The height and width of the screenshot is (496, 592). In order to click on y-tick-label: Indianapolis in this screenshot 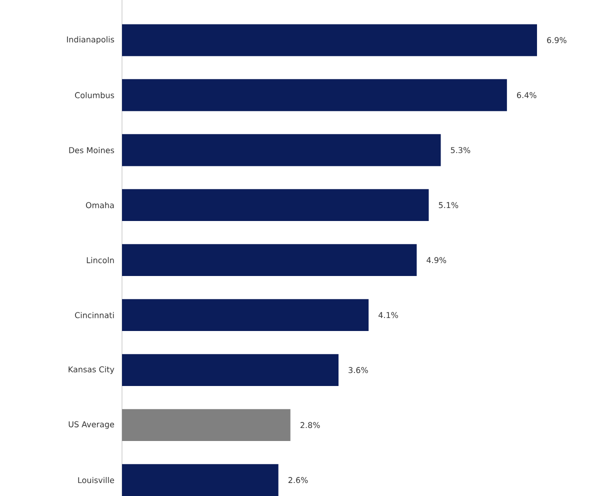, I will do `click(90, 40)`.